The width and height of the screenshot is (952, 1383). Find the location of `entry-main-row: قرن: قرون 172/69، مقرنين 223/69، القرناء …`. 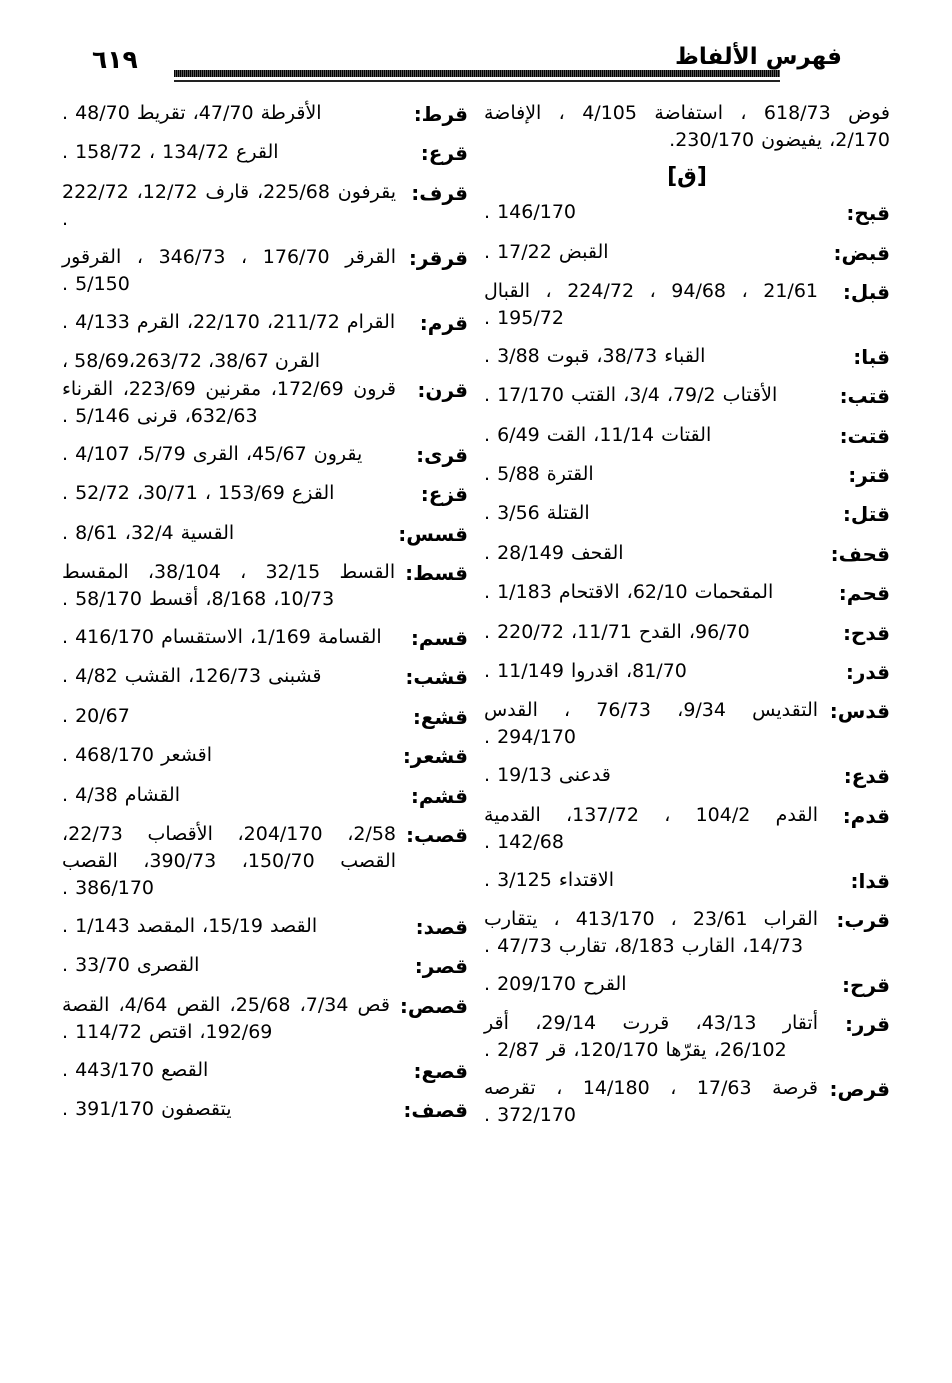

entry-main-row: قرن: قرون 172/69، مقرنين 223/69، القرناء … is located at coordinates (265, 403).